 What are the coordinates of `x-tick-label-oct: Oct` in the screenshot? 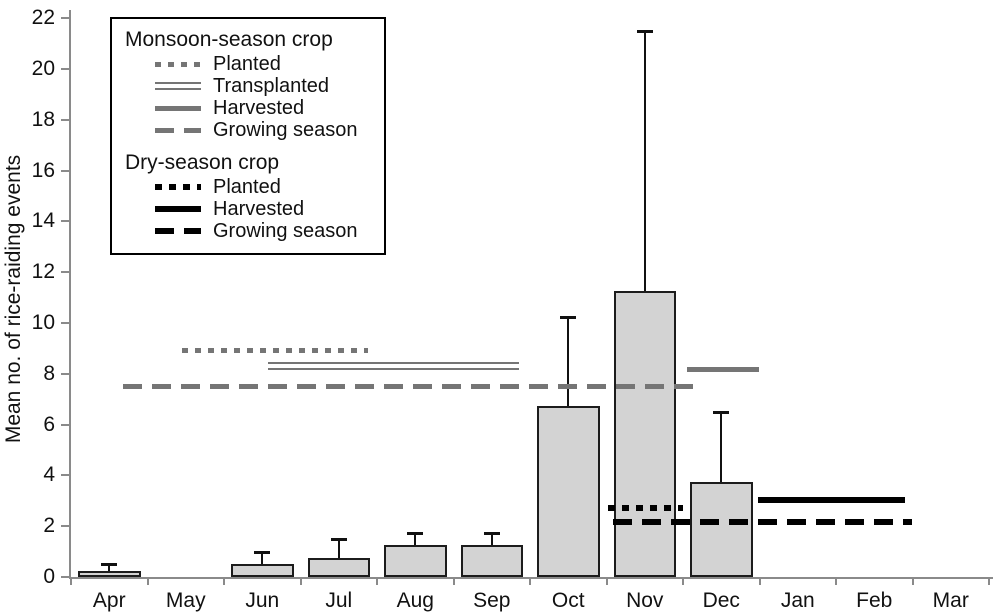 It's located at (568, 600).